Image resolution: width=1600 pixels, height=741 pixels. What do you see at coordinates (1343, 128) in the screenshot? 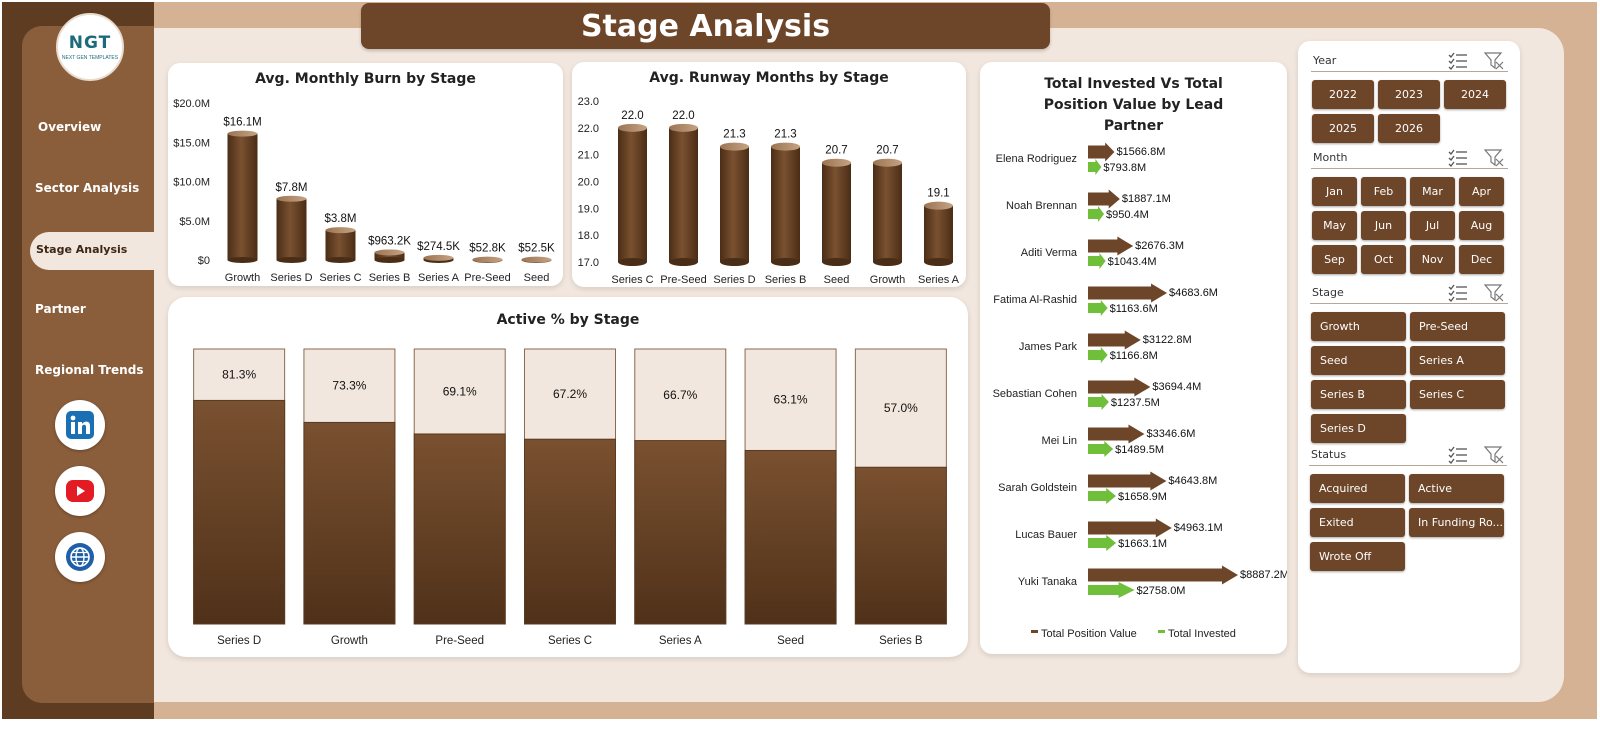
I see `slicer-option-year: 2025` at bounding box center [1343, 128].